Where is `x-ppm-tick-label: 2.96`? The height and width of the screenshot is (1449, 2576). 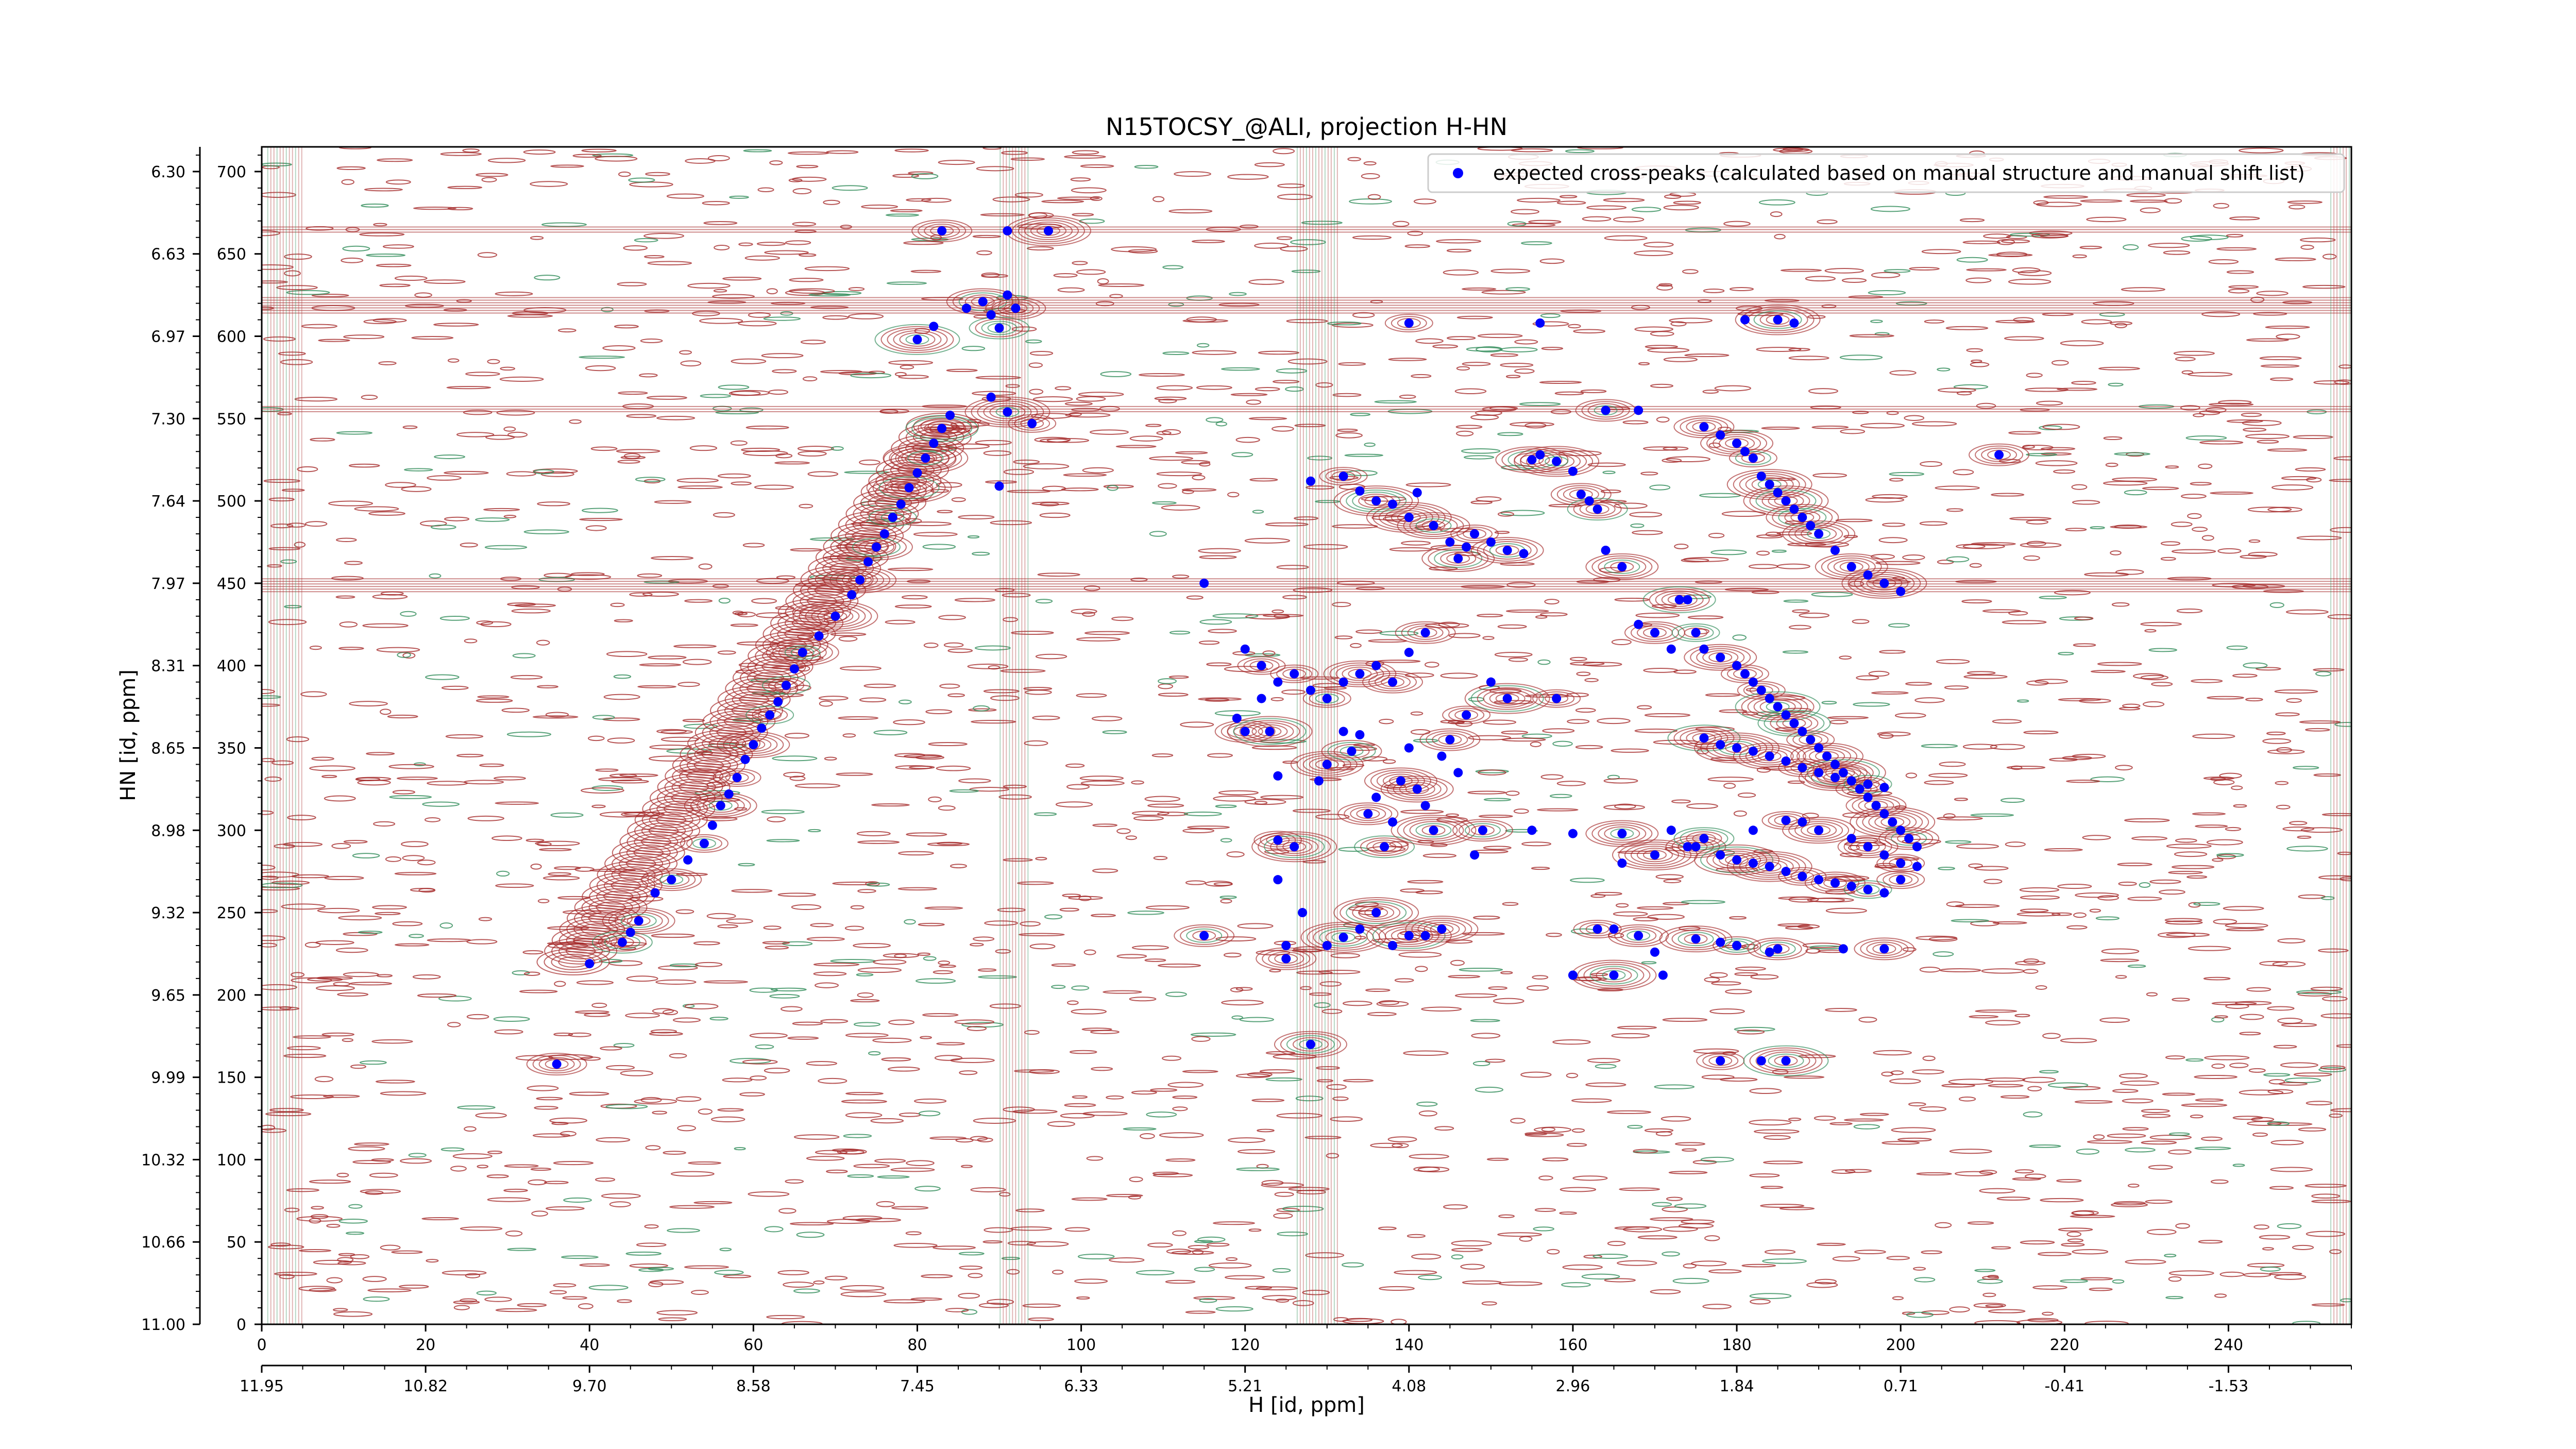
x-ppm-tick-label: 2.96 is located at coordinates (1573, 1386).